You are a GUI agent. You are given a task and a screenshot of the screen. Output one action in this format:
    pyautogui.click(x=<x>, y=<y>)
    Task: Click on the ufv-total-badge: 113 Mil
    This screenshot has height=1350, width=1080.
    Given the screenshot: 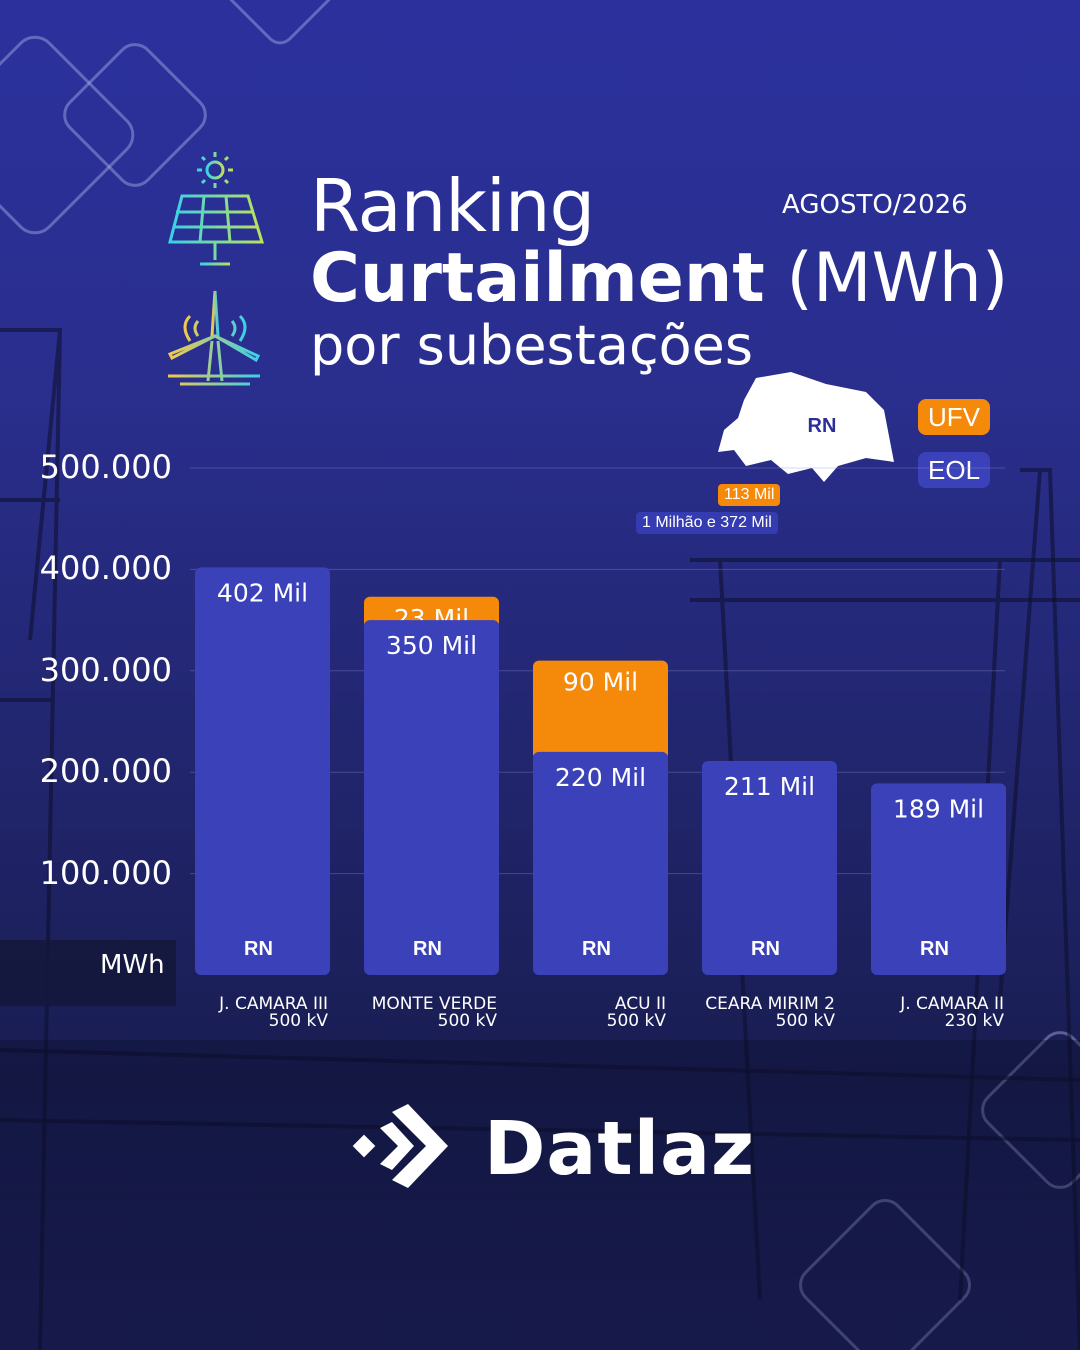 What is the action you would take?
    pyautogui.click(x=749, y=495)
    